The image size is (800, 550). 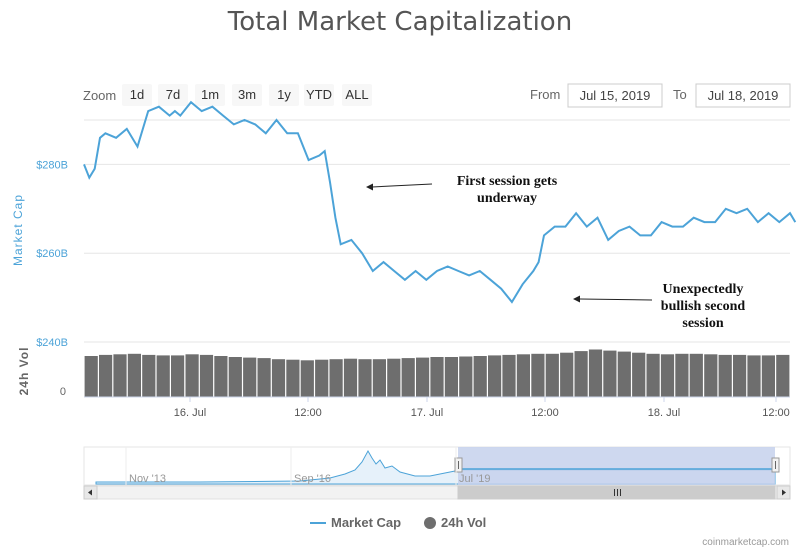 I want to click on legend-volume-swatch, so click(x=430, y=523).